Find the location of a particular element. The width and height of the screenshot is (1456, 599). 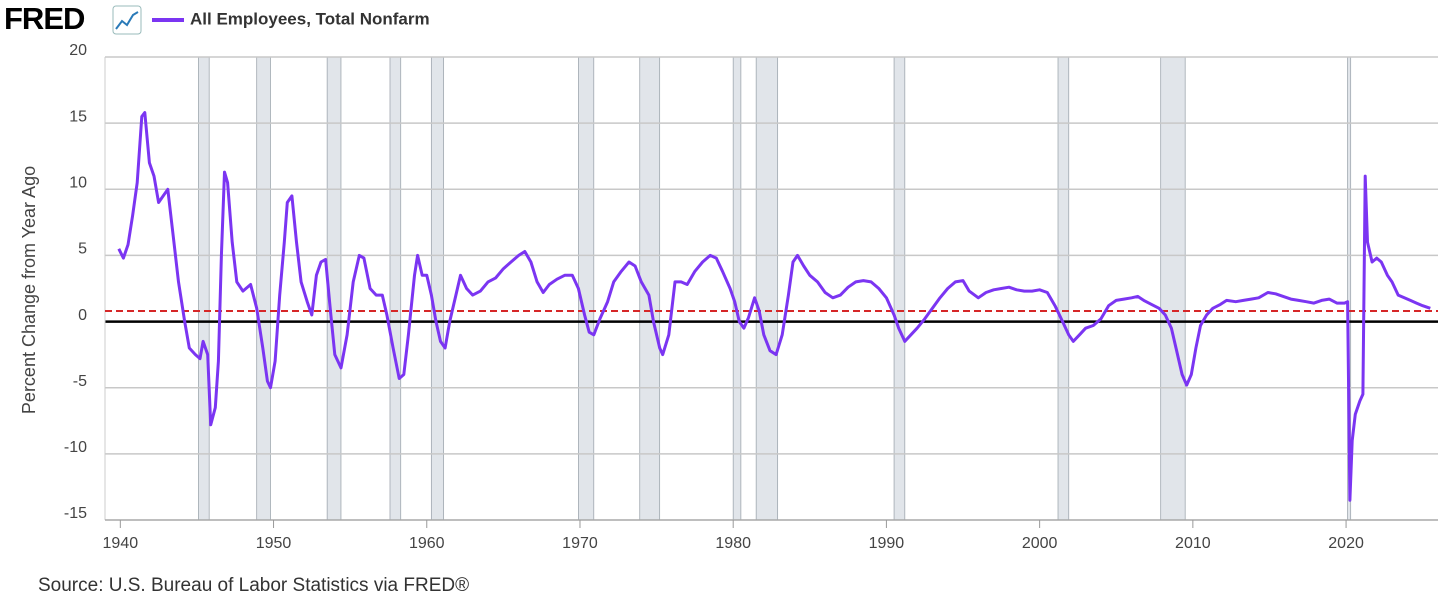

x-tick-label: 1980 is located at coordinates (733, 543).